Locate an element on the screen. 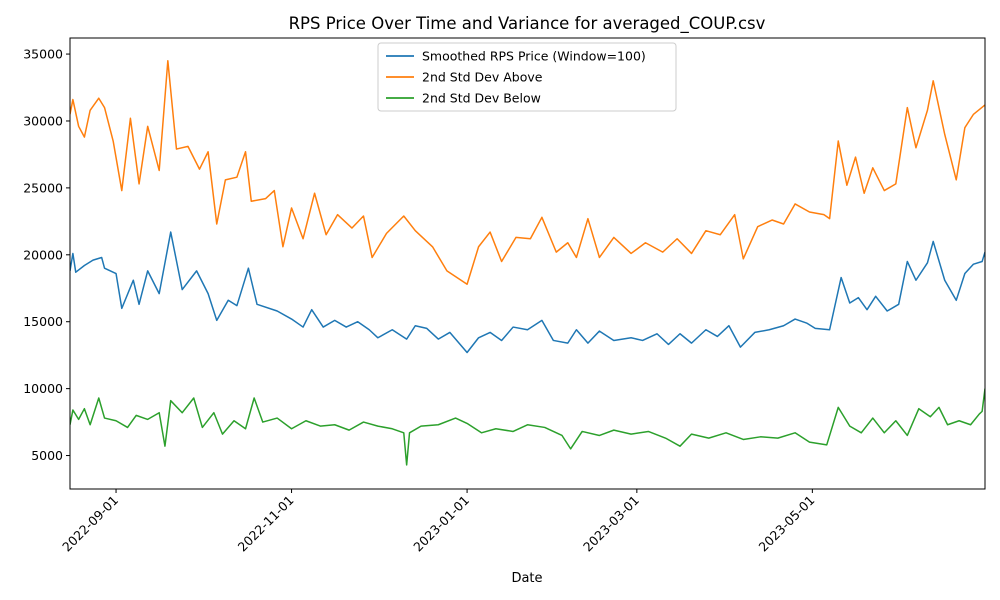 This screenshot has height=600, width=1000. y-tick-label: 5000 is located at coordinates (47, 455).